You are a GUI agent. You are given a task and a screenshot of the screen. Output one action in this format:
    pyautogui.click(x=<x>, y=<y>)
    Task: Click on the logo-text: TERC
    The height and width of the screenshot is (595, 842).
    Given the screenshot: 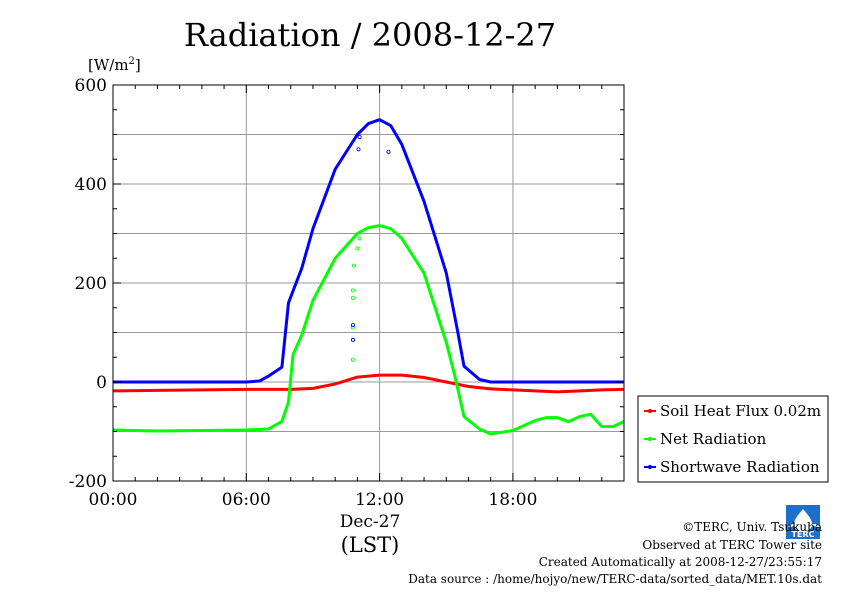 What is the action you would take?
    pyautogui.click(x=803, y=534)
    